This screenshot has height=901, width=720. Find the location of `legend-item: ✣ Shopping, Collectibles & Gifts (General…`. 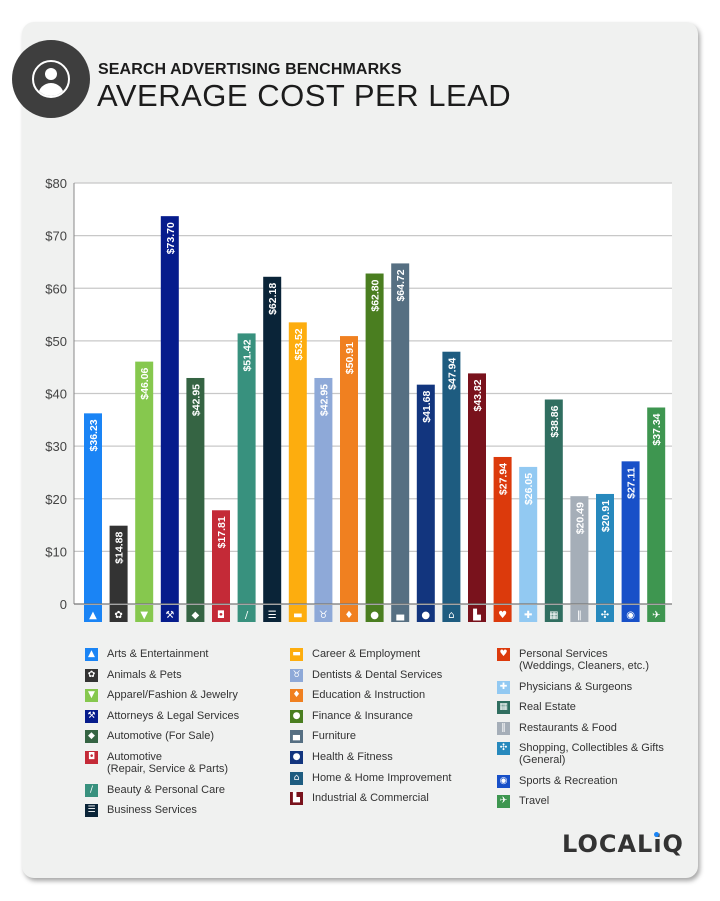

legend-item: ✣ Shopping, Collectibles & Gifts (General… is located at coordinates (580, 754).